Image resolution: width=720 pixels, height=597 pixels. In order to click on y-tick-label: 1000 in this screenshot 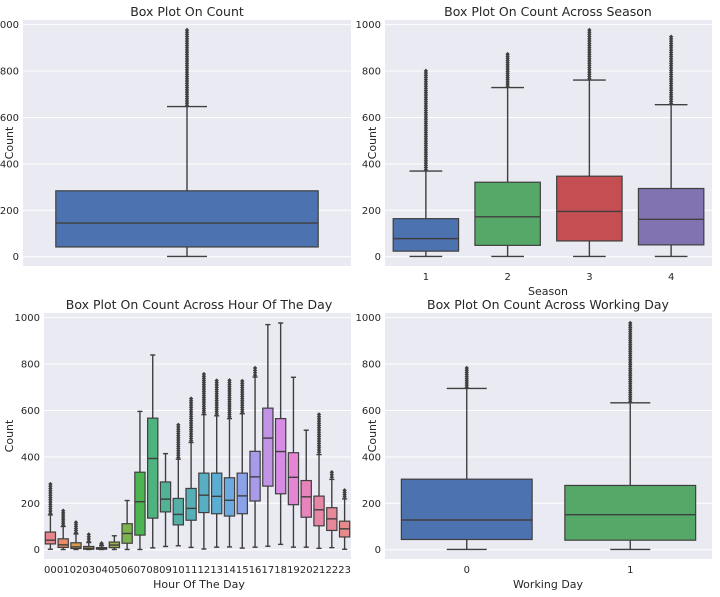, I will do `click(368, 25)`.